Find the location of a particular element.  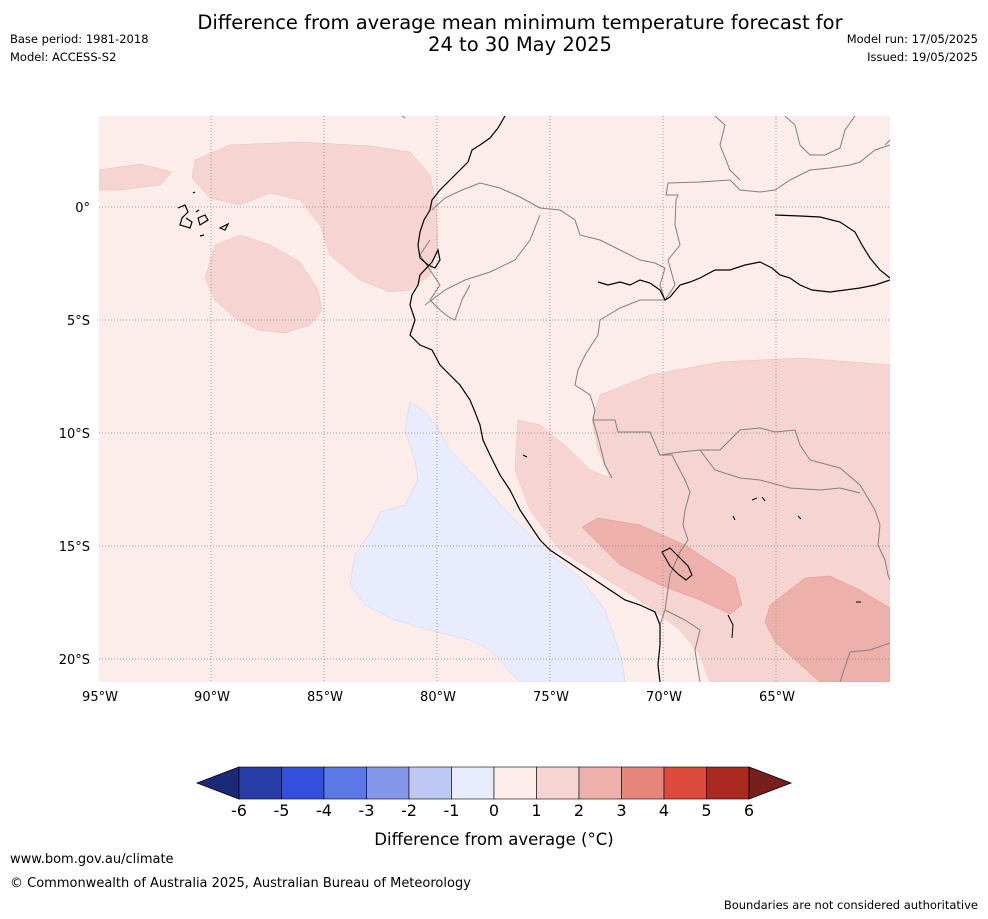

lon-label: 85°W is located at coordinates (325, 697).